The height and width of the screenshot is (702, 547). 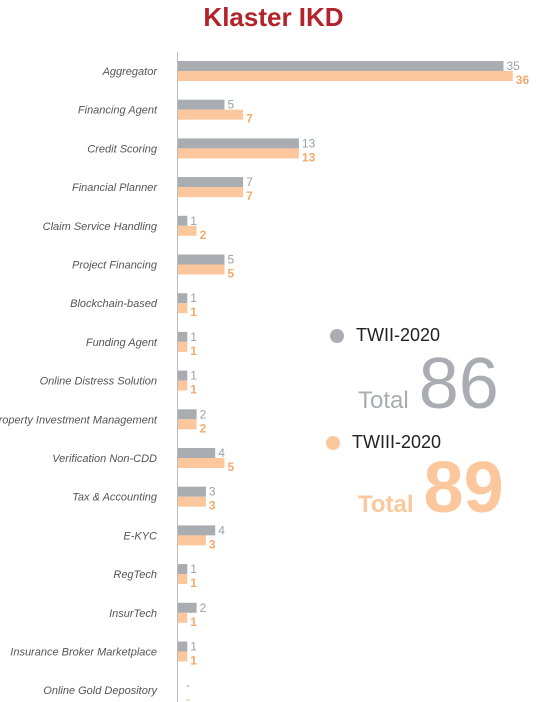 What do you see at coordinates (115, 188) in the screenshot?
I see `category-label-financial-planner: Financial Planner` at bounding box center [115, 188].